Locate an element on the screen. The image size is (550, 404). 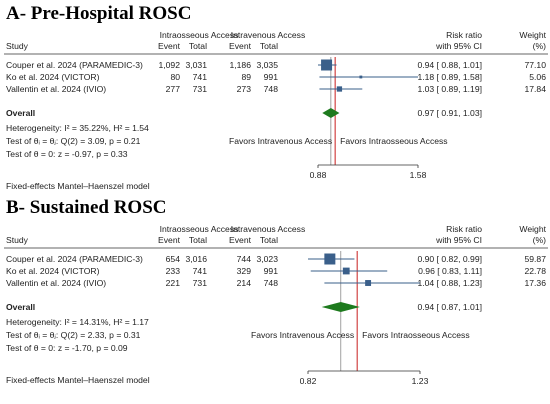
x-tick-label: 1.23 is located at coordinates (420, 381).